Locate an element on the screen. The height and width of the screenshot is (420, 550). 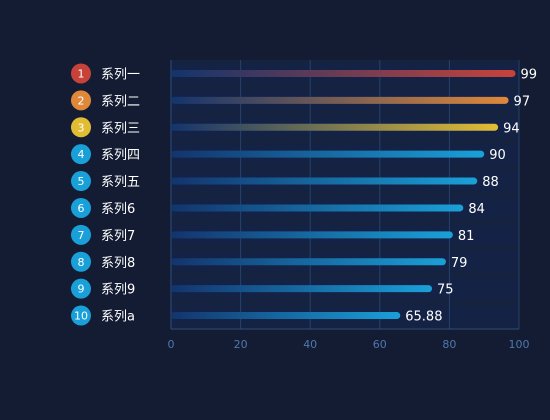
x-tick-label: 0 is located at coordinates (171, 344).